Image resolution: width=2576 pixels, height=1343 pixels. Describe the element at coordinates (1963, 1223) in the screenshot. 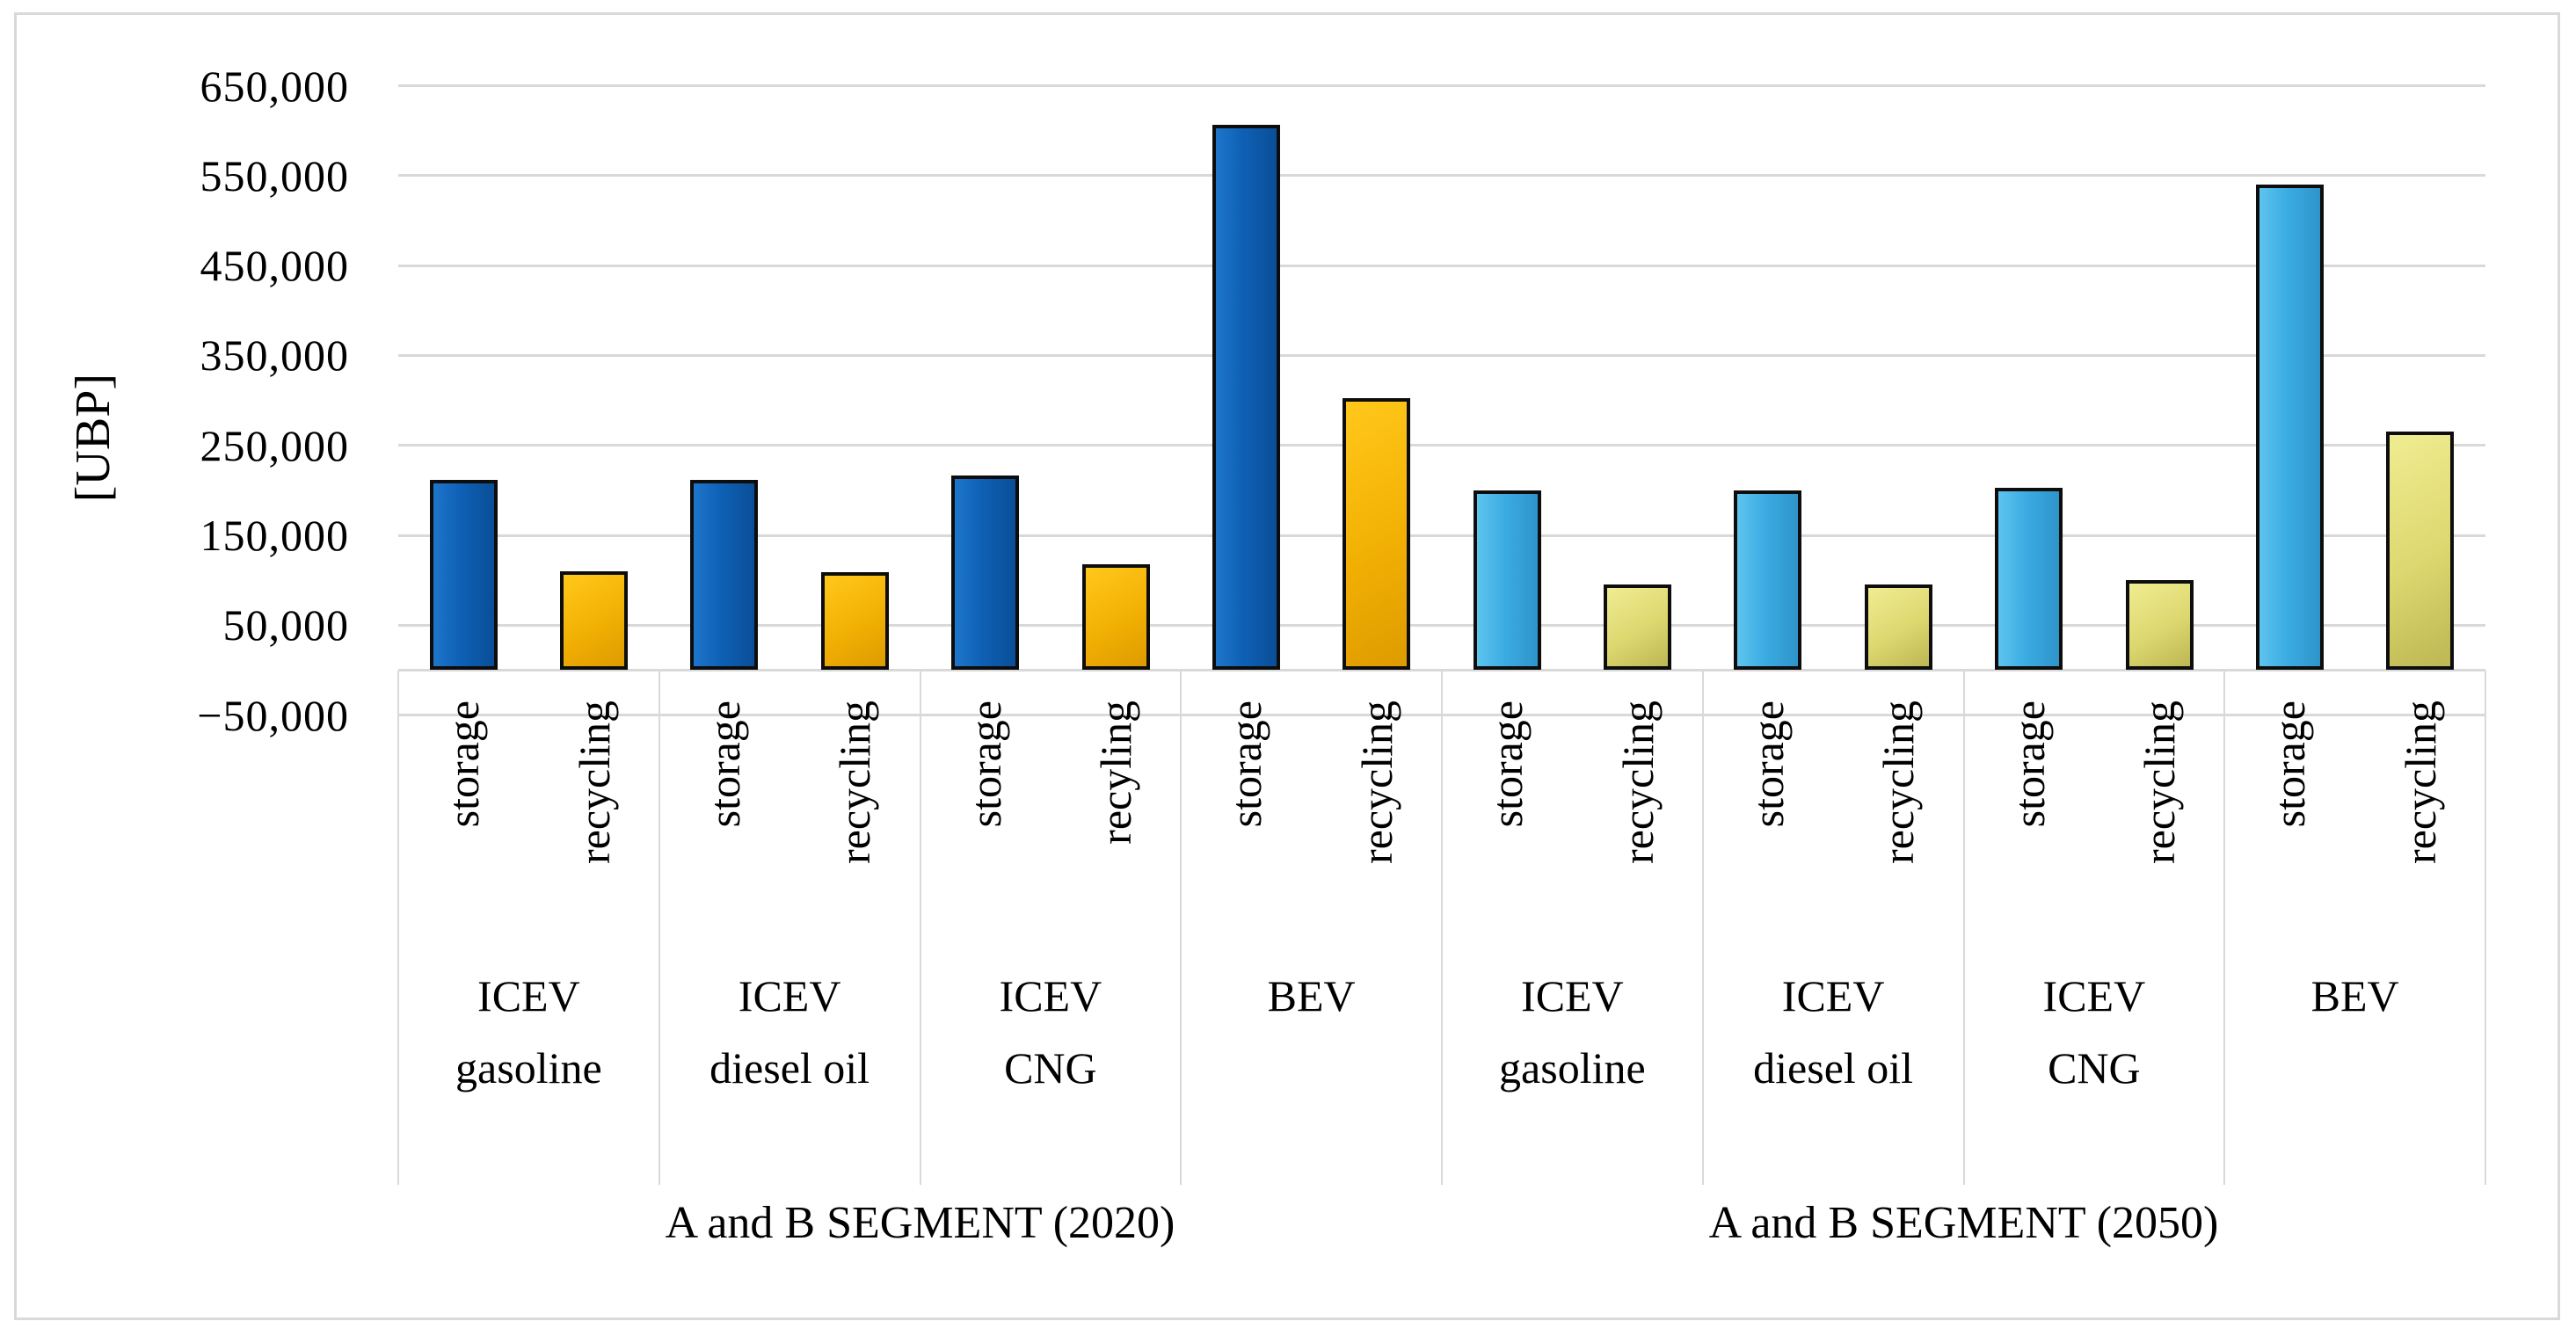

I see `segment-label: A and B SEGMENT (2050)` at that location.